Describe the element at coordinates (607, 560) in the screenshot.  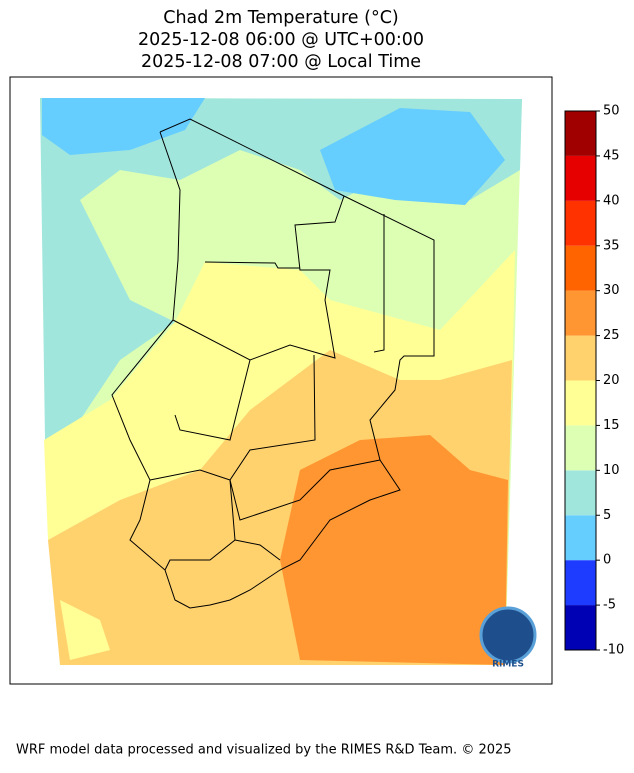
I see `colorbar-tick-label: 0` at that location.